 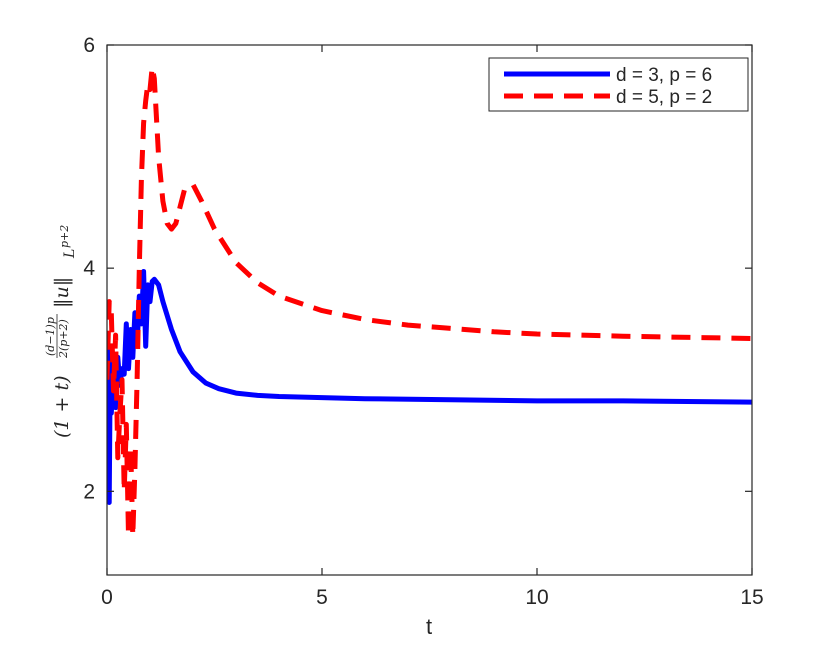 I want to click on x-tick-label: 15, so click(x=751, y=597).